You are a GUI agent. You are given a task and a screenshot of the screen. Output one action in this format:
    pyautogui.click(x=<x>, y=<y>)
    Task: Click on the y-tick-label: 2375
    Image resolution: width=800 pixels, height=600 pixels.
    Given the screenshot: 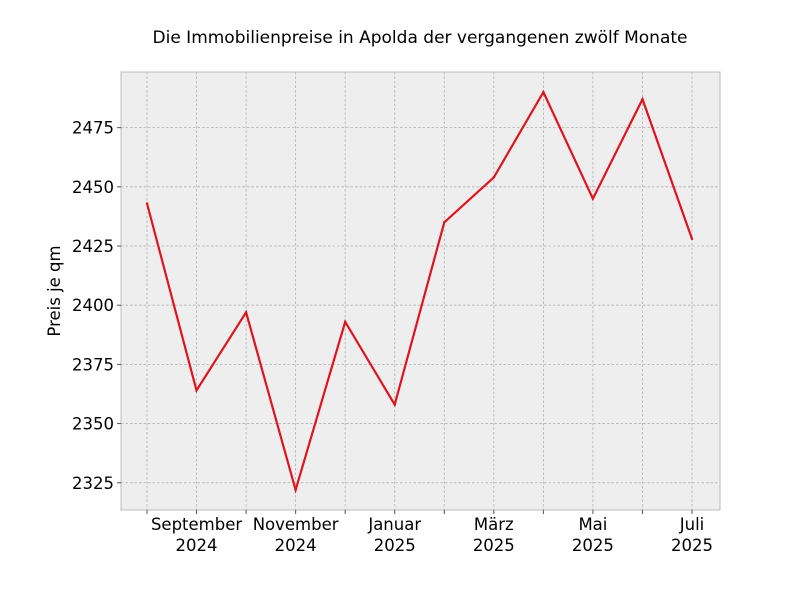 What is the action you would take?
    pyautogui.click(x=93, y=364)
    